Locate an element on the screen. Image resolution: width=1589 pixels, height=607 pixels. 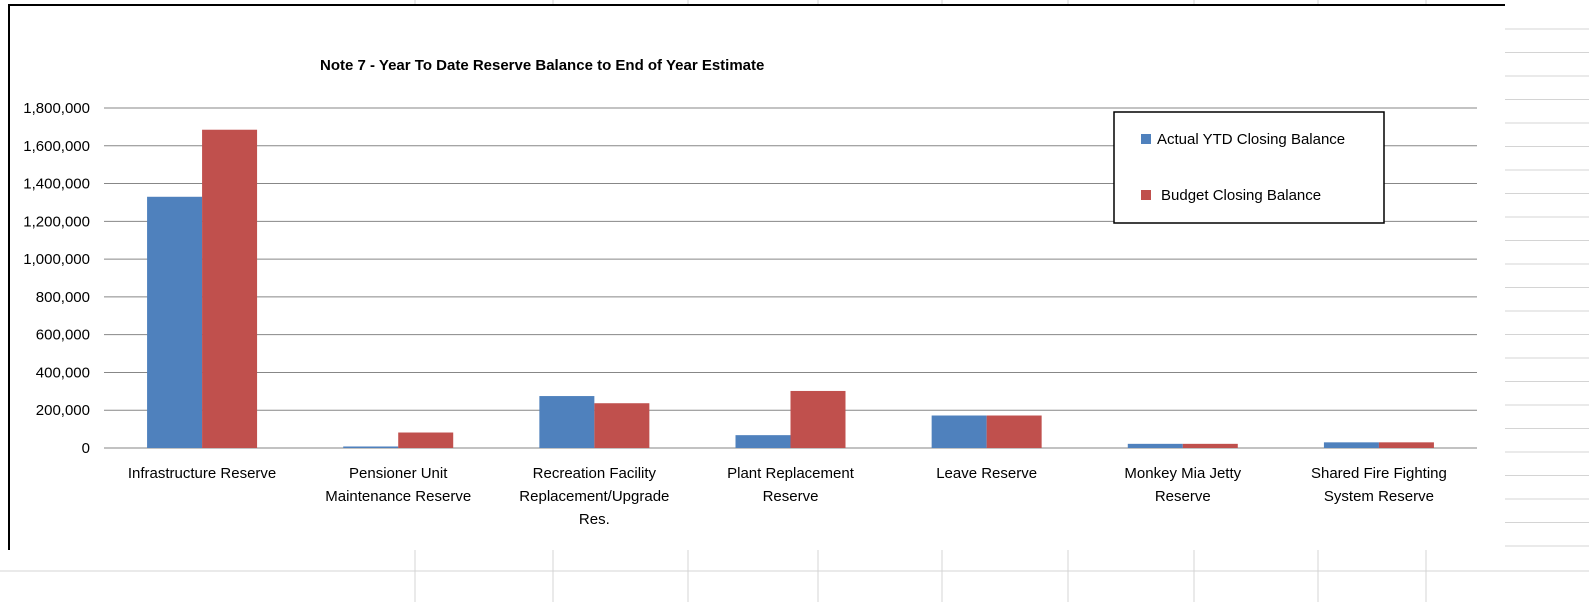
y-tick-label: 200,000 is located at coordinates (63, 410).